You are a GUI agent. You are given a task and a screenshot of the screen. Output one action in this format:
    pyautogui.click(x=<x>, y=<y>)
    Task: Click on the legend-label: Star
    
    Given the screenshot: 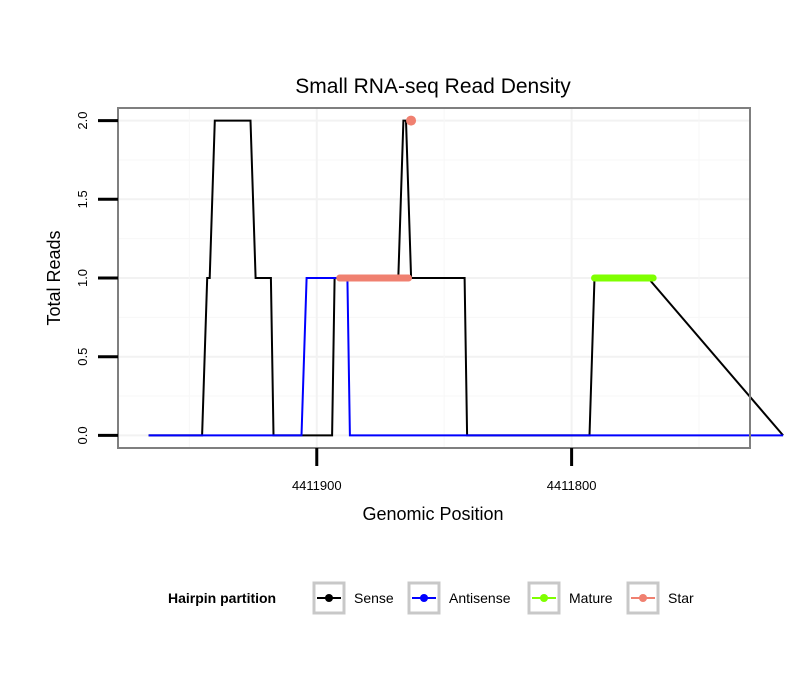 What is the action you would take?
    pyautogui.click(x=681, y=598)
    